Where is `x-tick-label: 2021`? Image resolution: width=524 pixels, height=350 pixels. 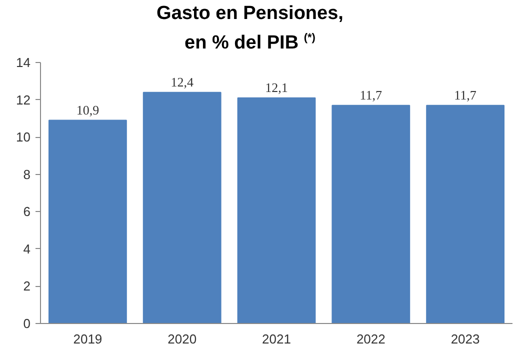
x-tick-label: 2021 is located at coordinates (276, 339).